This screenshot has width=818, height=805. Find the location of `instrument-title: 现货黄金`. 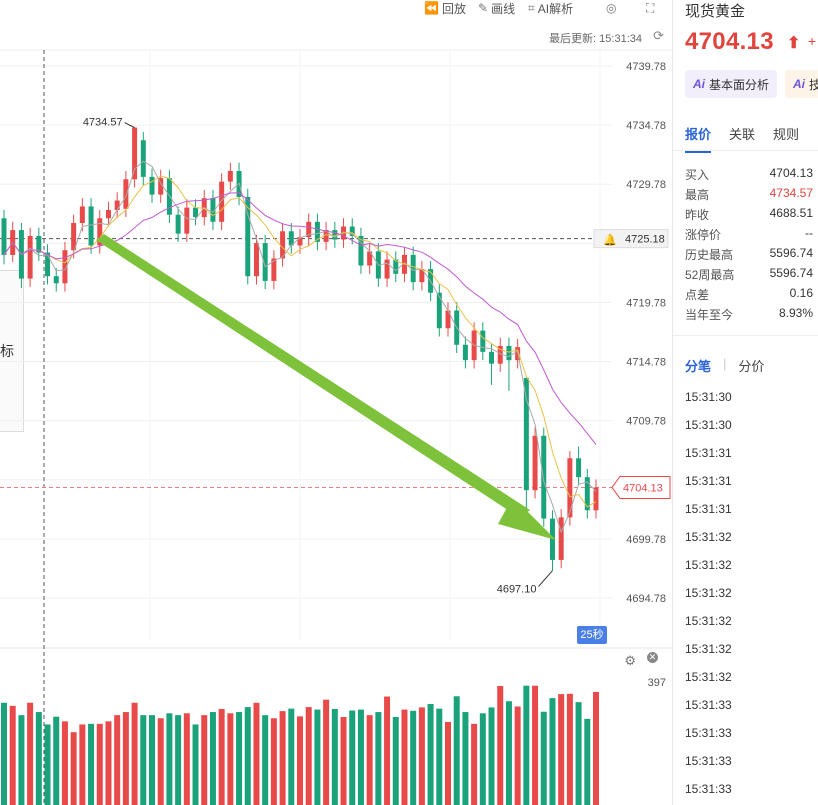

instrument-title: 现货黄金 is located at coordinates (715, 11).